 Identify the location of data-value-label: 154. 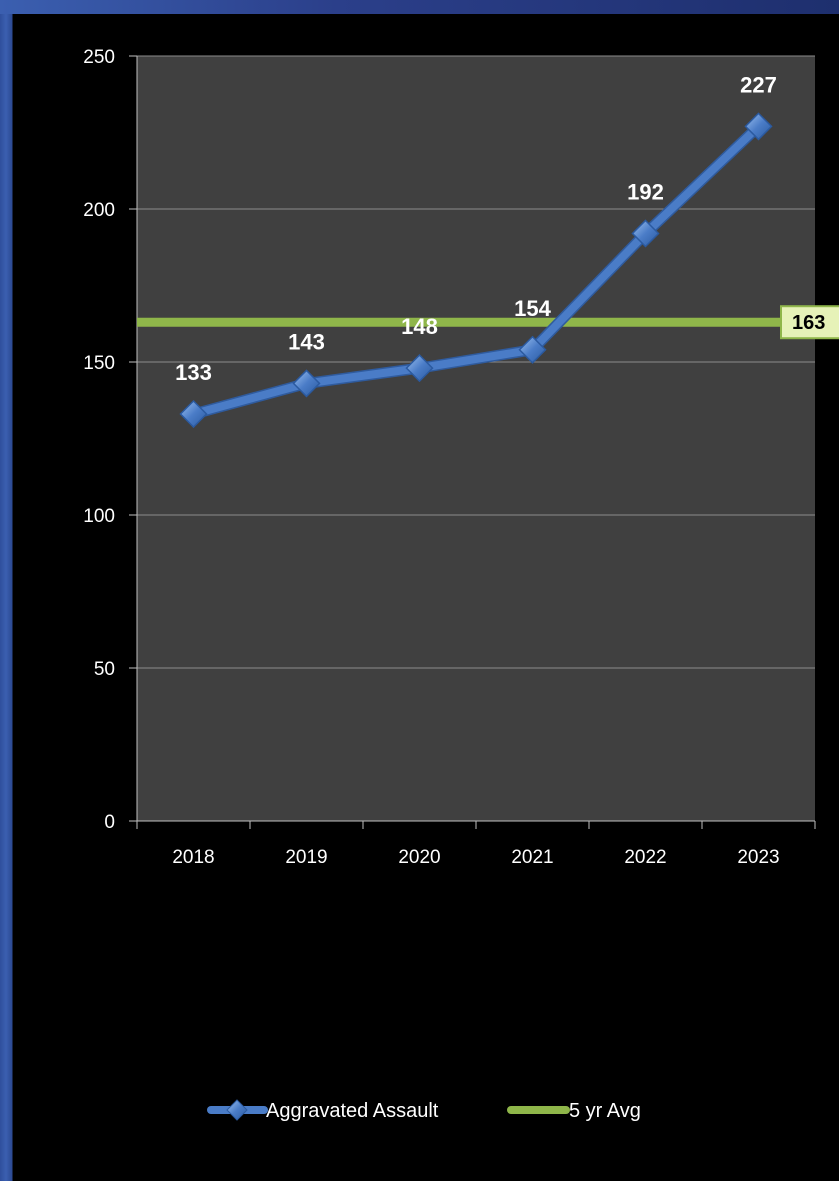
(532, 308).